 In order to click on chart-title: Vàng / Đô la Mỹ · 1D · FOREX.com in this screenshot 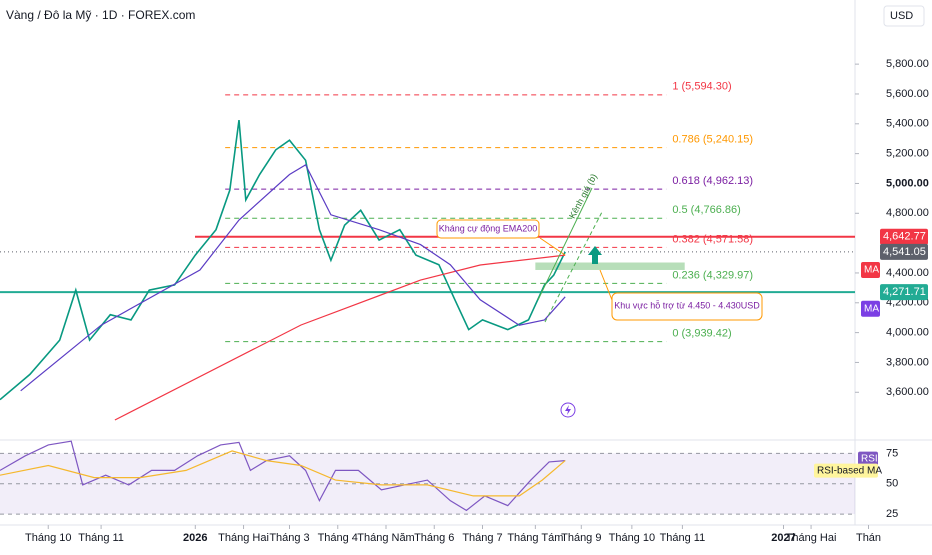, I will do `click(100, 15)`.